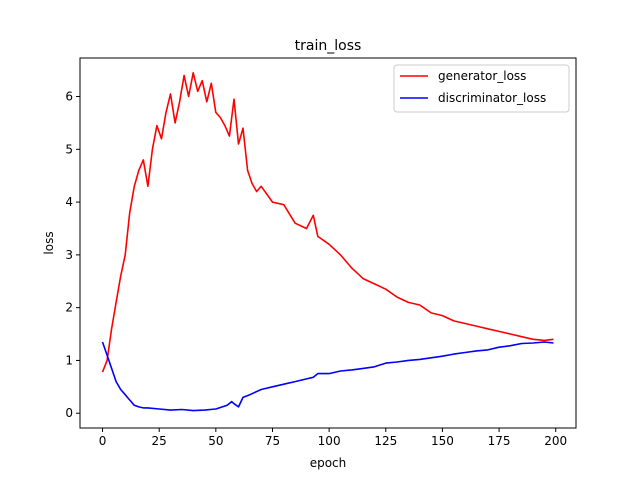  I want to click on y-tick-label: 6, so click(69, 97).